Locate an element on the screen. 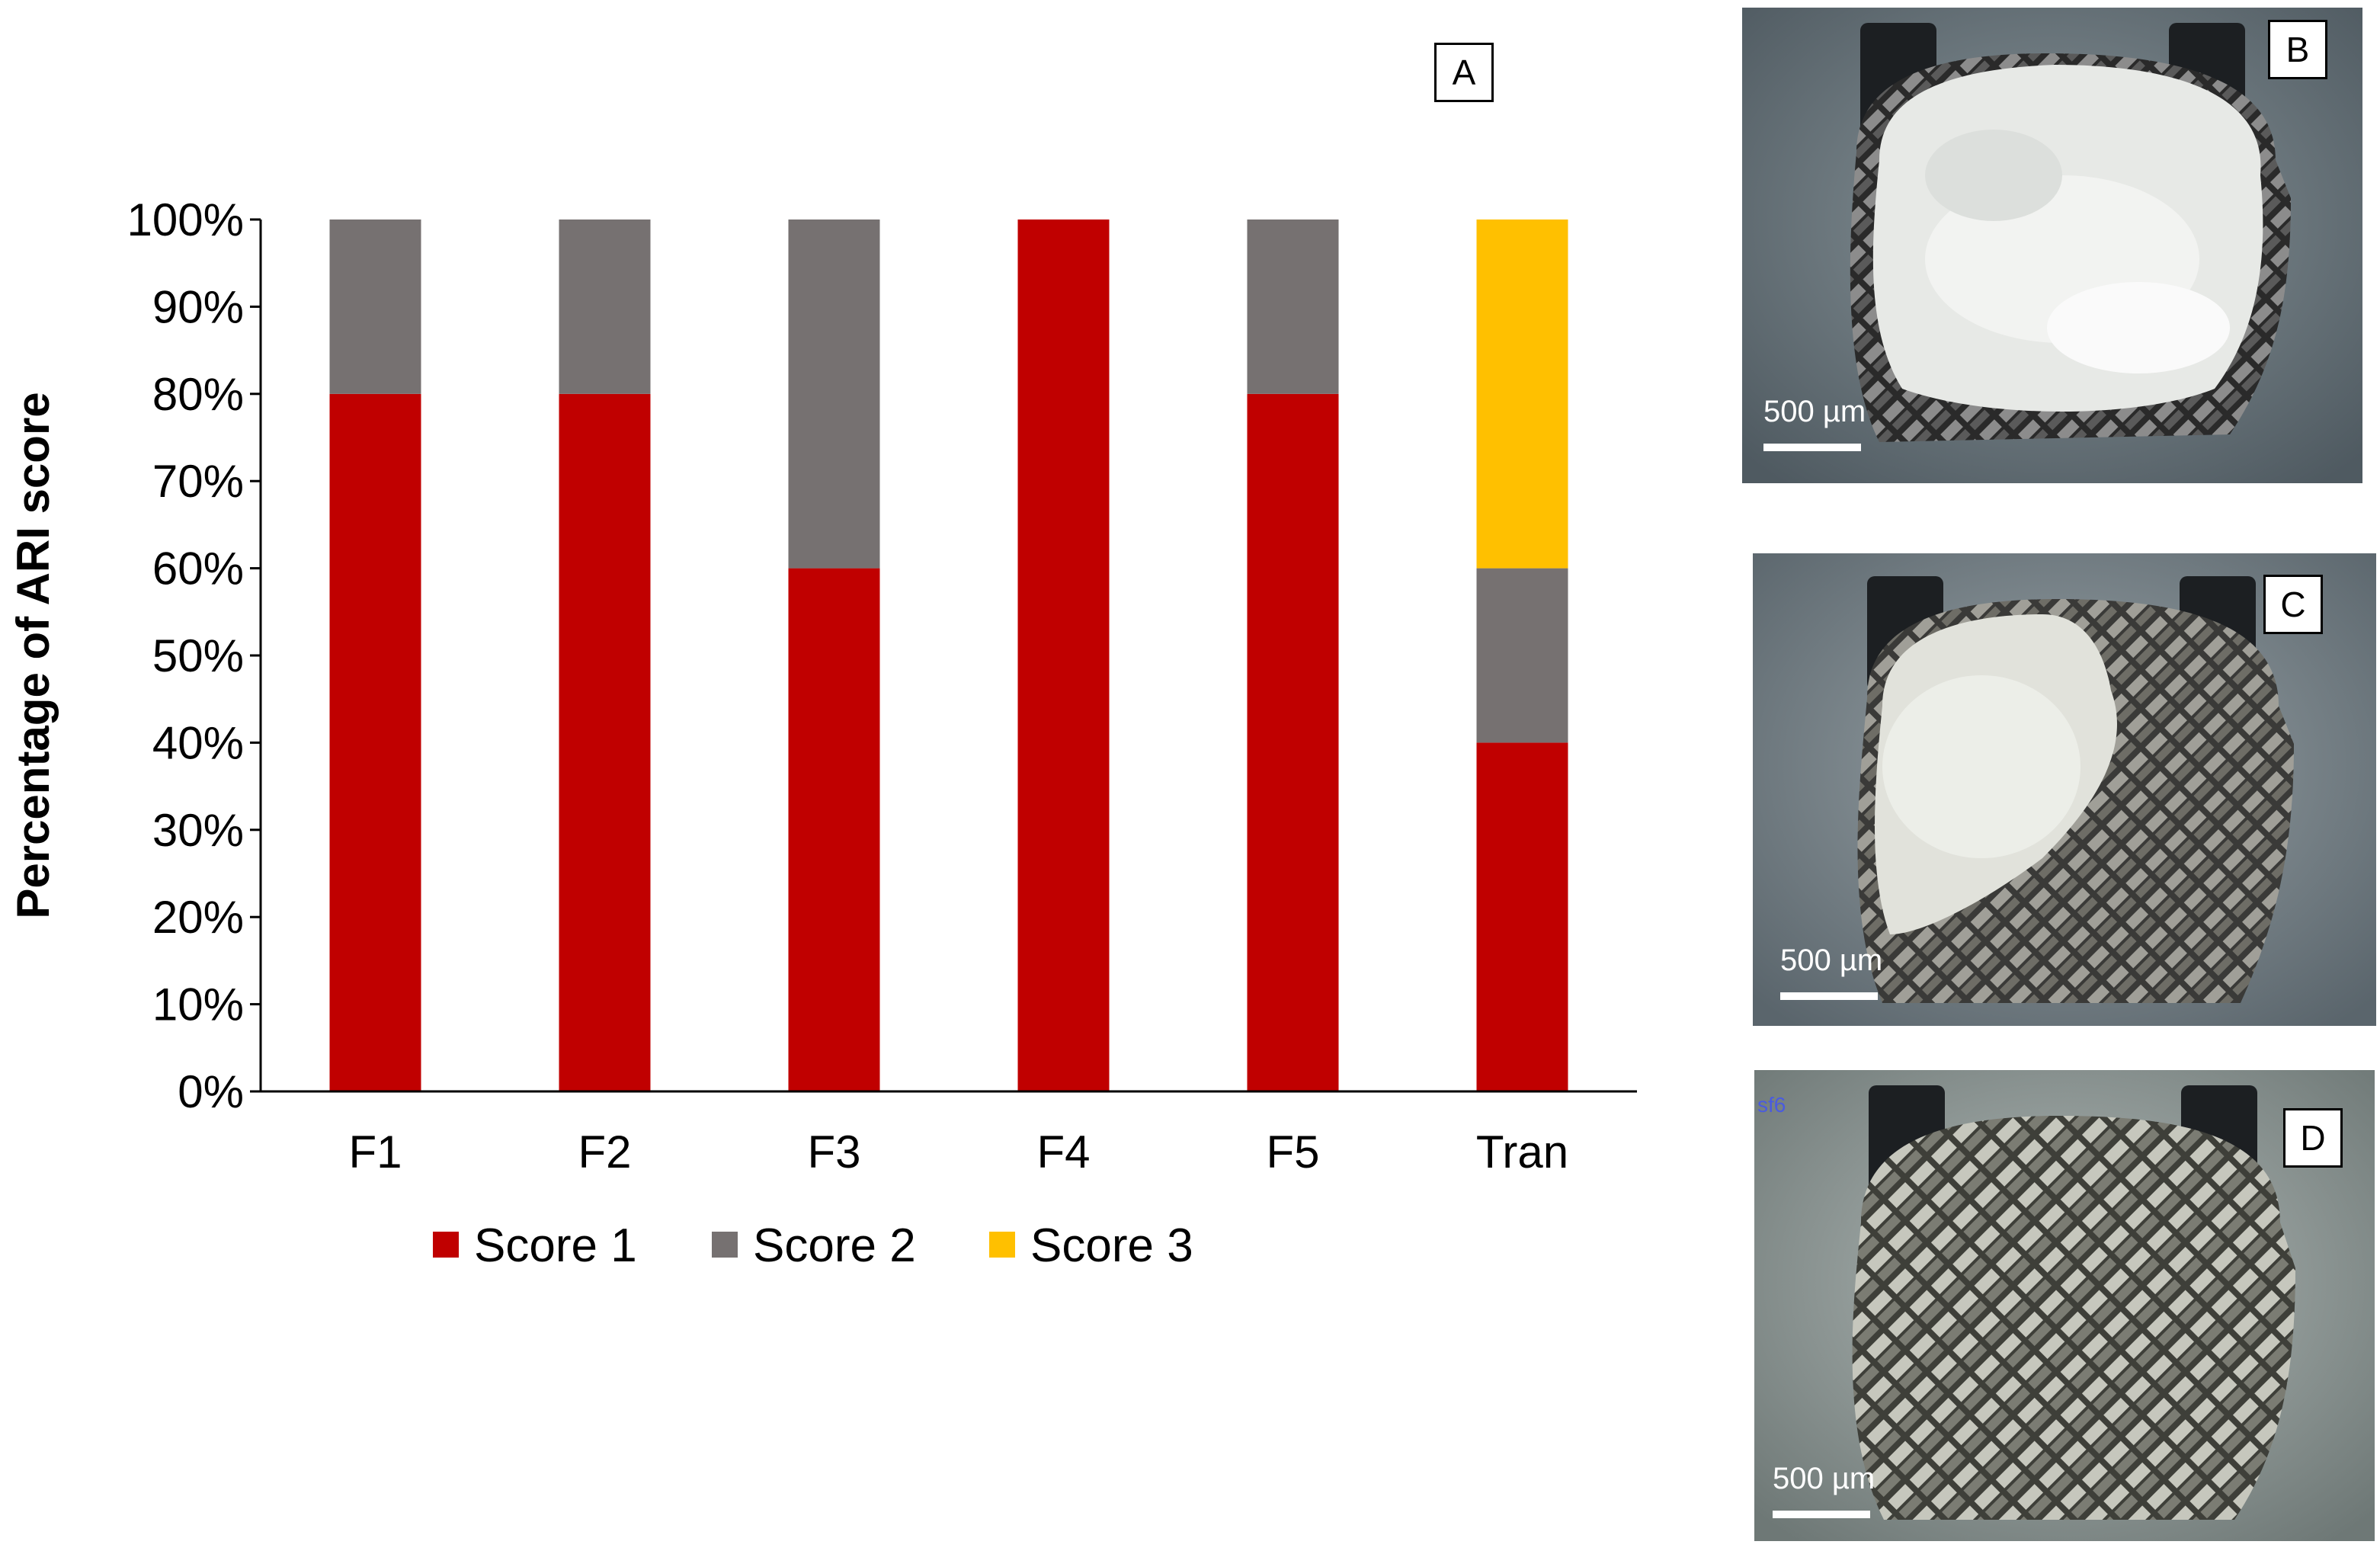 The width and height of the screenshot is (2380, 1551). y-tick-label: 20% is located at coordinates (198, 917).